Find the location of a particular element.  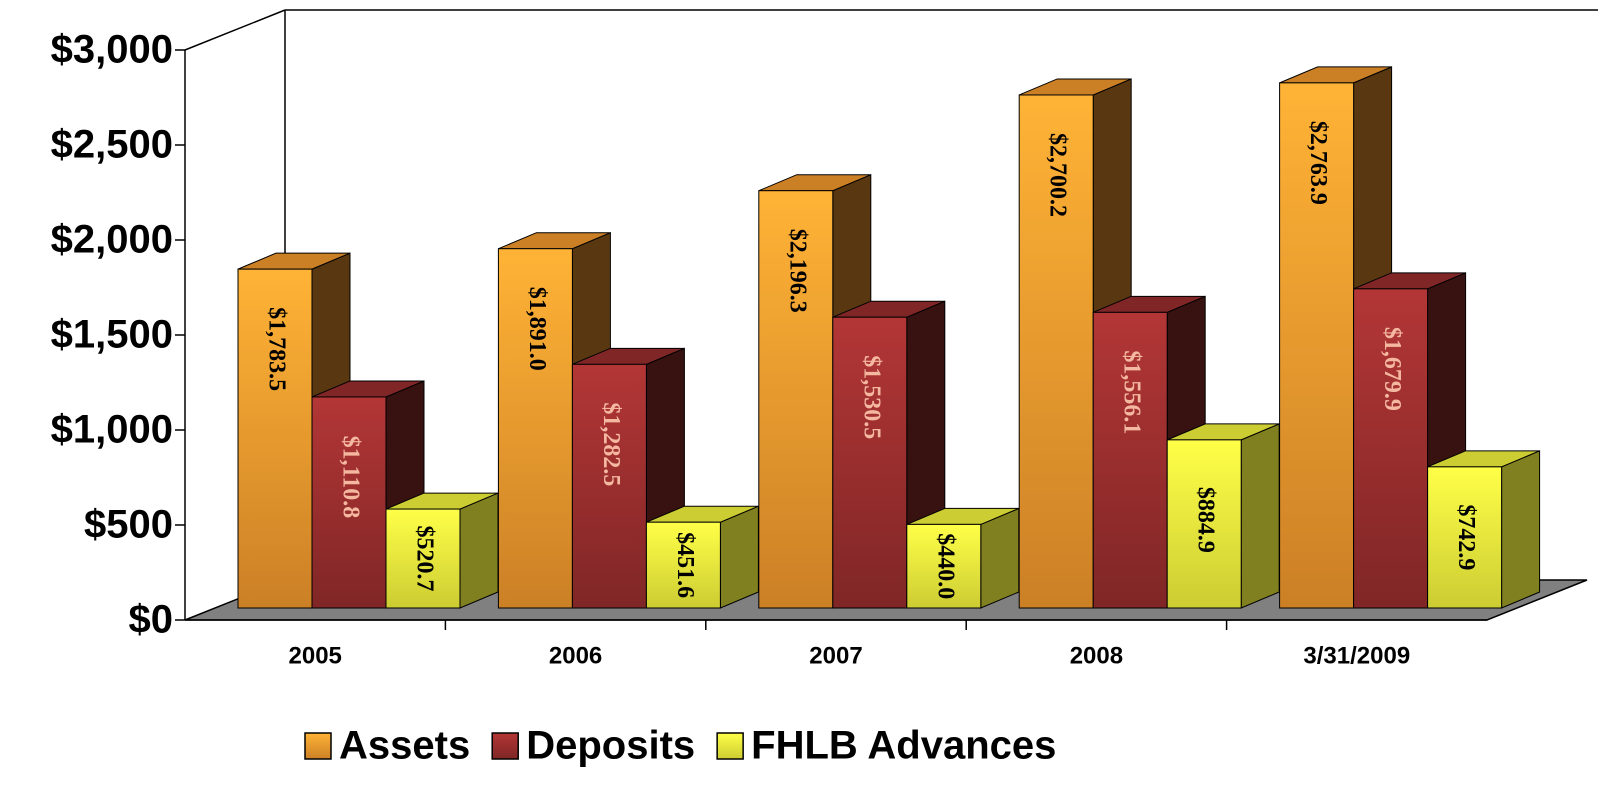

value-label: $1,891.0 is located at coordinates (537, 329).